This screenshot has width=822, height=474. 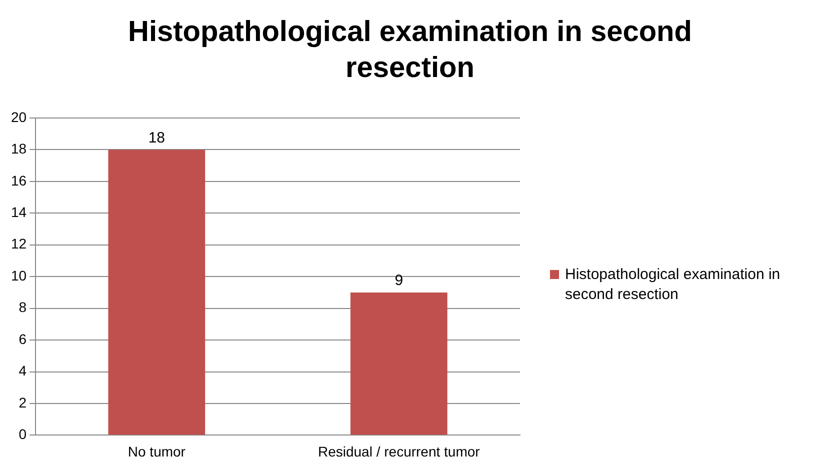 What do you see at coordinates (18, 275) in the screenshot?
I see `y-tick-label: 10` at bounding box center [18, 275].